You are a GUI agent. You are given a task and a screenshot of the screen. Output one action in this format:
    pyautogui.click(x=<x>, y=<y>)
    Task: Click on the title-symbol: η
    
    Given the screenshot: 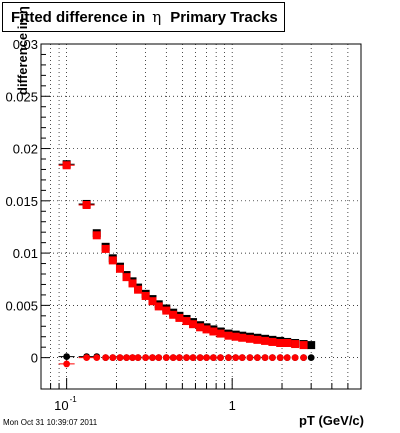 What is the action you would take?
    pyautogui.click(x=157, y=17)
    